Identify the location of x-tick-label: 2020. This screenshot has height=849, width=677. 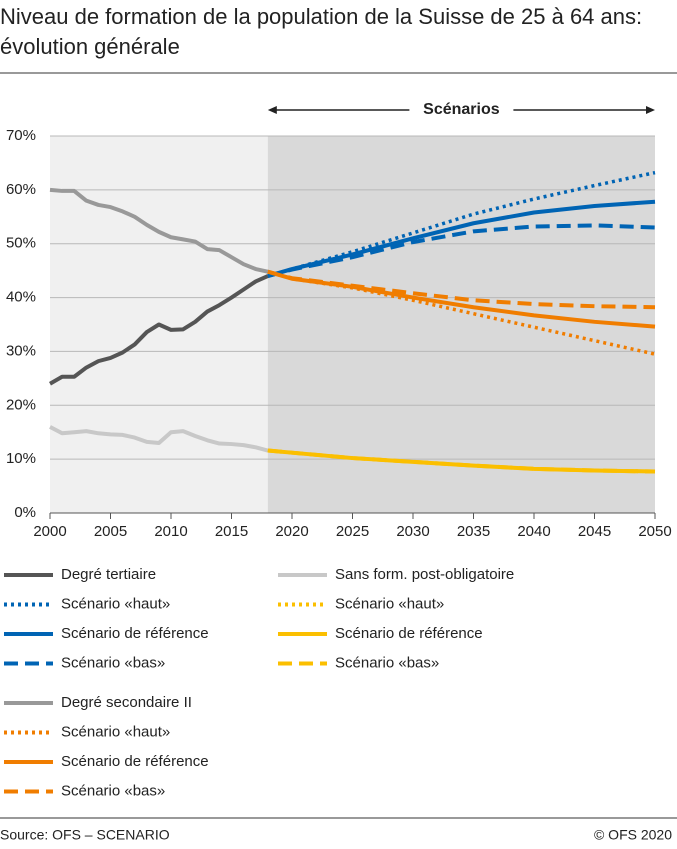
(291, 531).